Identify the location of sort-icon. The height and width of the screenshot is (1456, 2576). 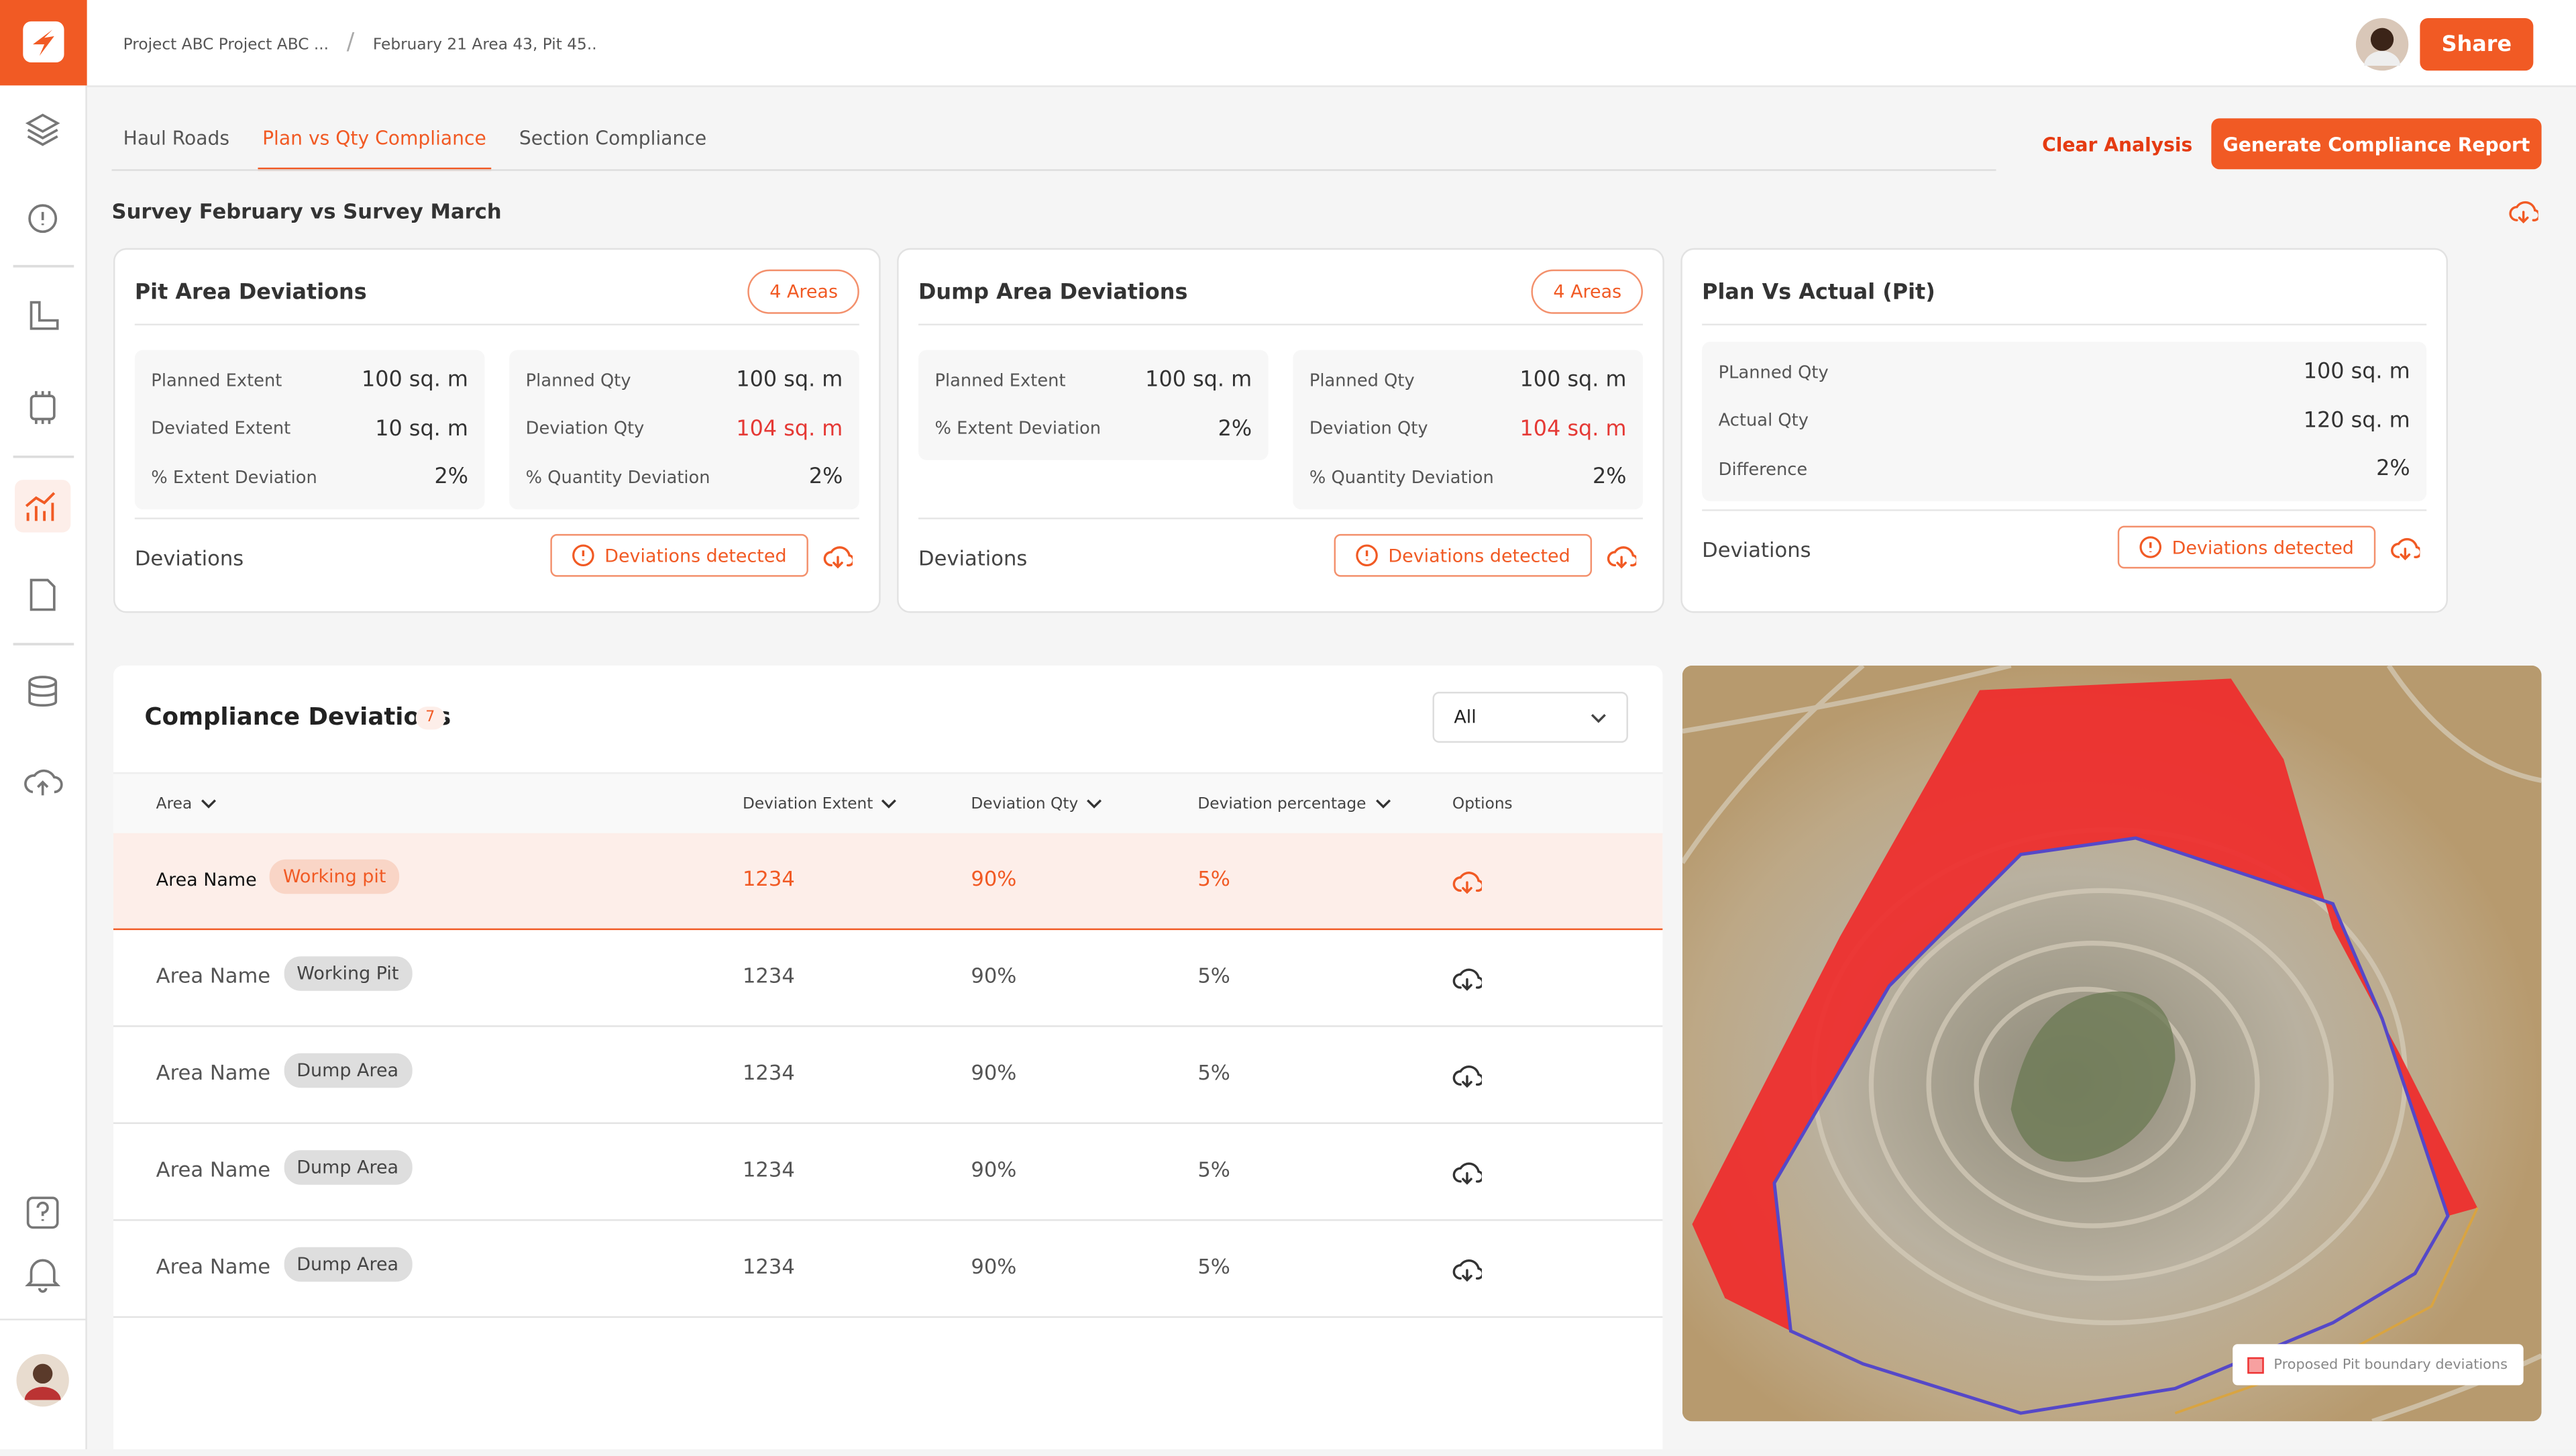
(1094, 804).